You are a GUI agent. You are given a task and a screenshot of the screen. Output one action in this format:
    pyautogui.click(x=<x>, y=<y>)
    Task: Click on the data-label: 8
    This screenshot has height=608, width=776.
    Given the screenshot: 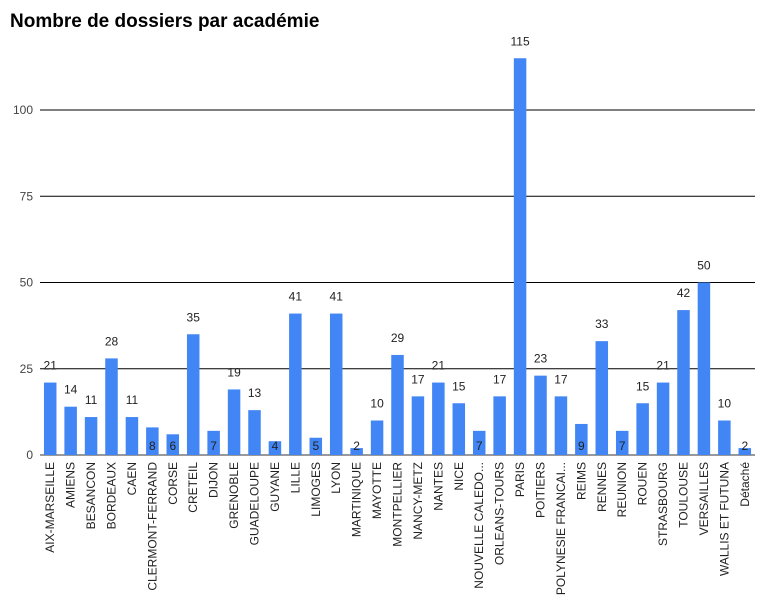 What is the action you would take?
    pyautogui.click(x=152, y=446)
    